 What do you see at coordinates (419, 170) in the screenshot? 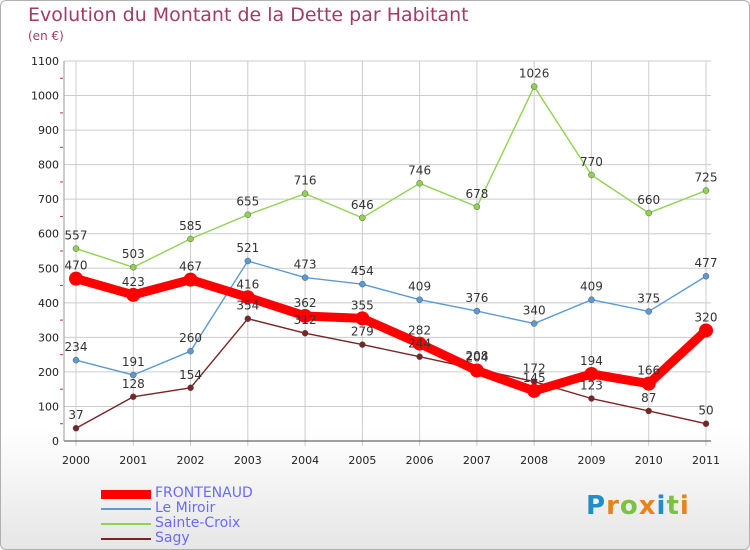
I see `data-label: 746` at bounding box center [419, 170].